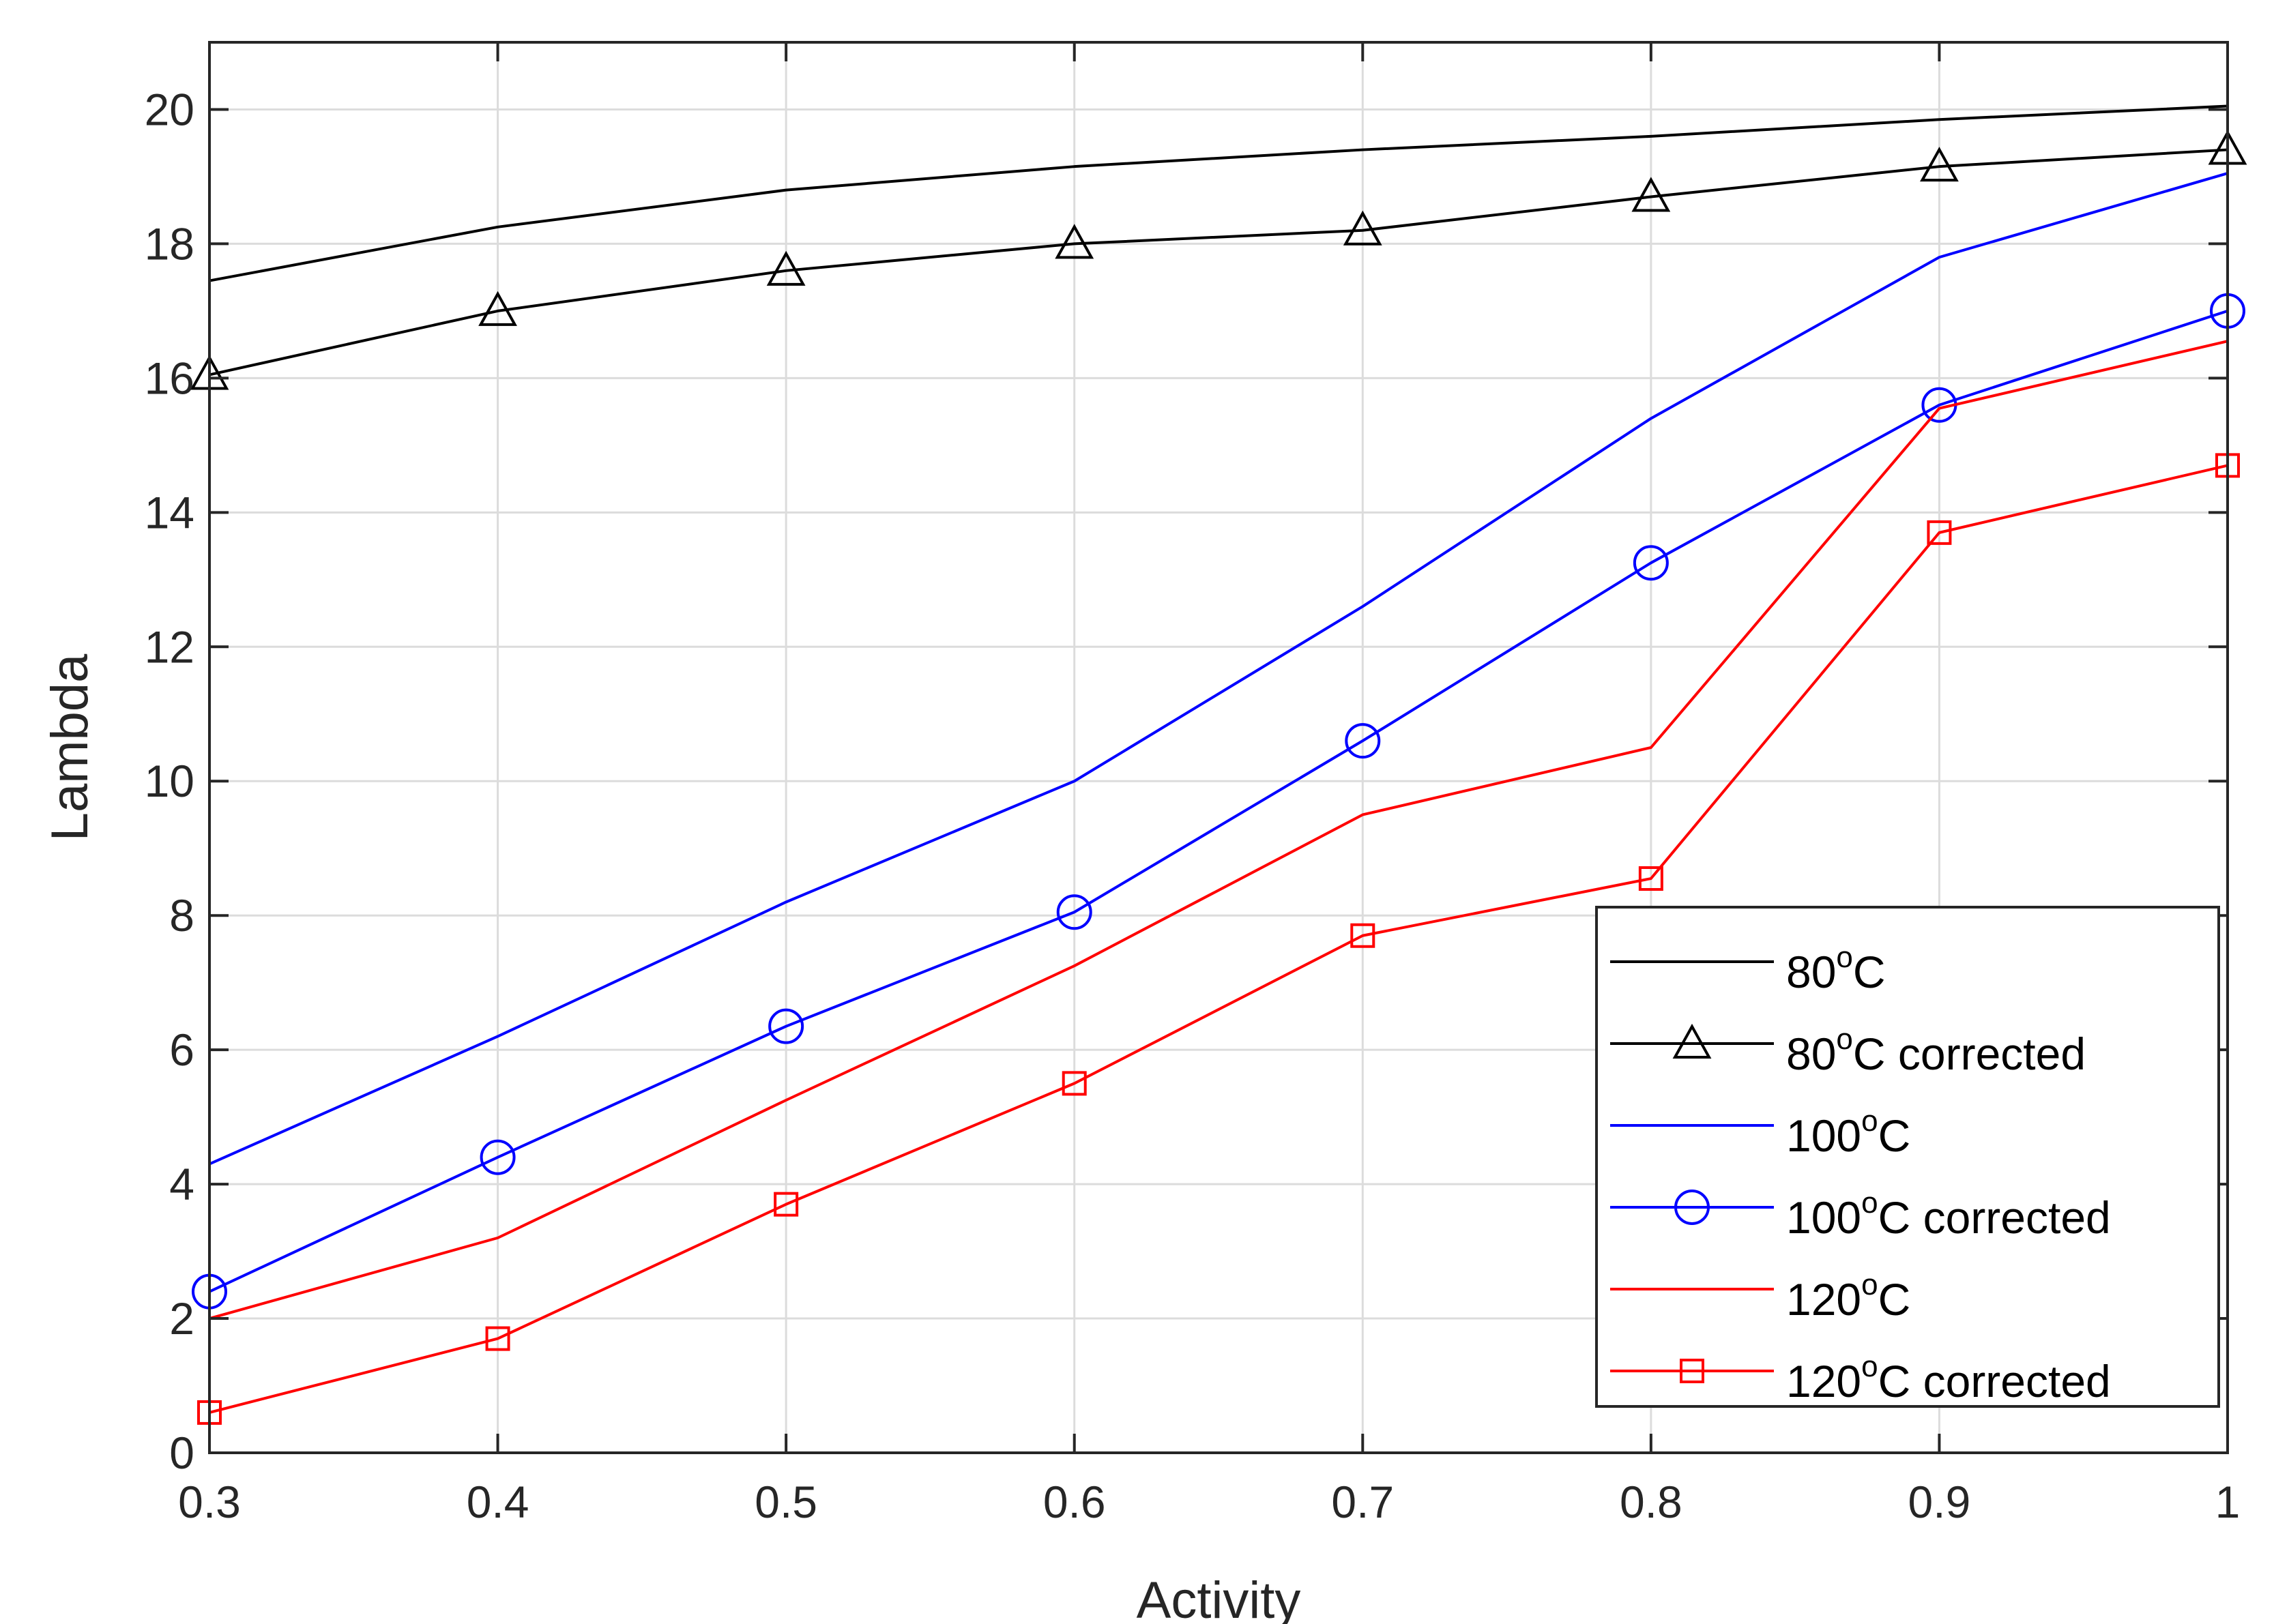 Image resolution: width=2289 pixels, height=1624 pixels. I want to click on y-axis-label: Lambda, so click(70, 747).